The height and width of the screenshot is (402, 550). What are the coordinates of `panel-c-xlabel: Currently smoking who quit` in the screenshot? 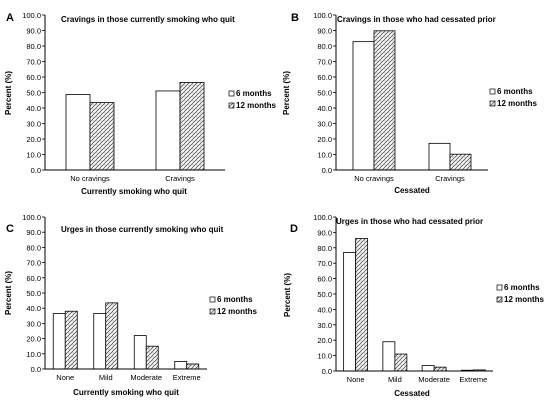 It's located at (126, 392).